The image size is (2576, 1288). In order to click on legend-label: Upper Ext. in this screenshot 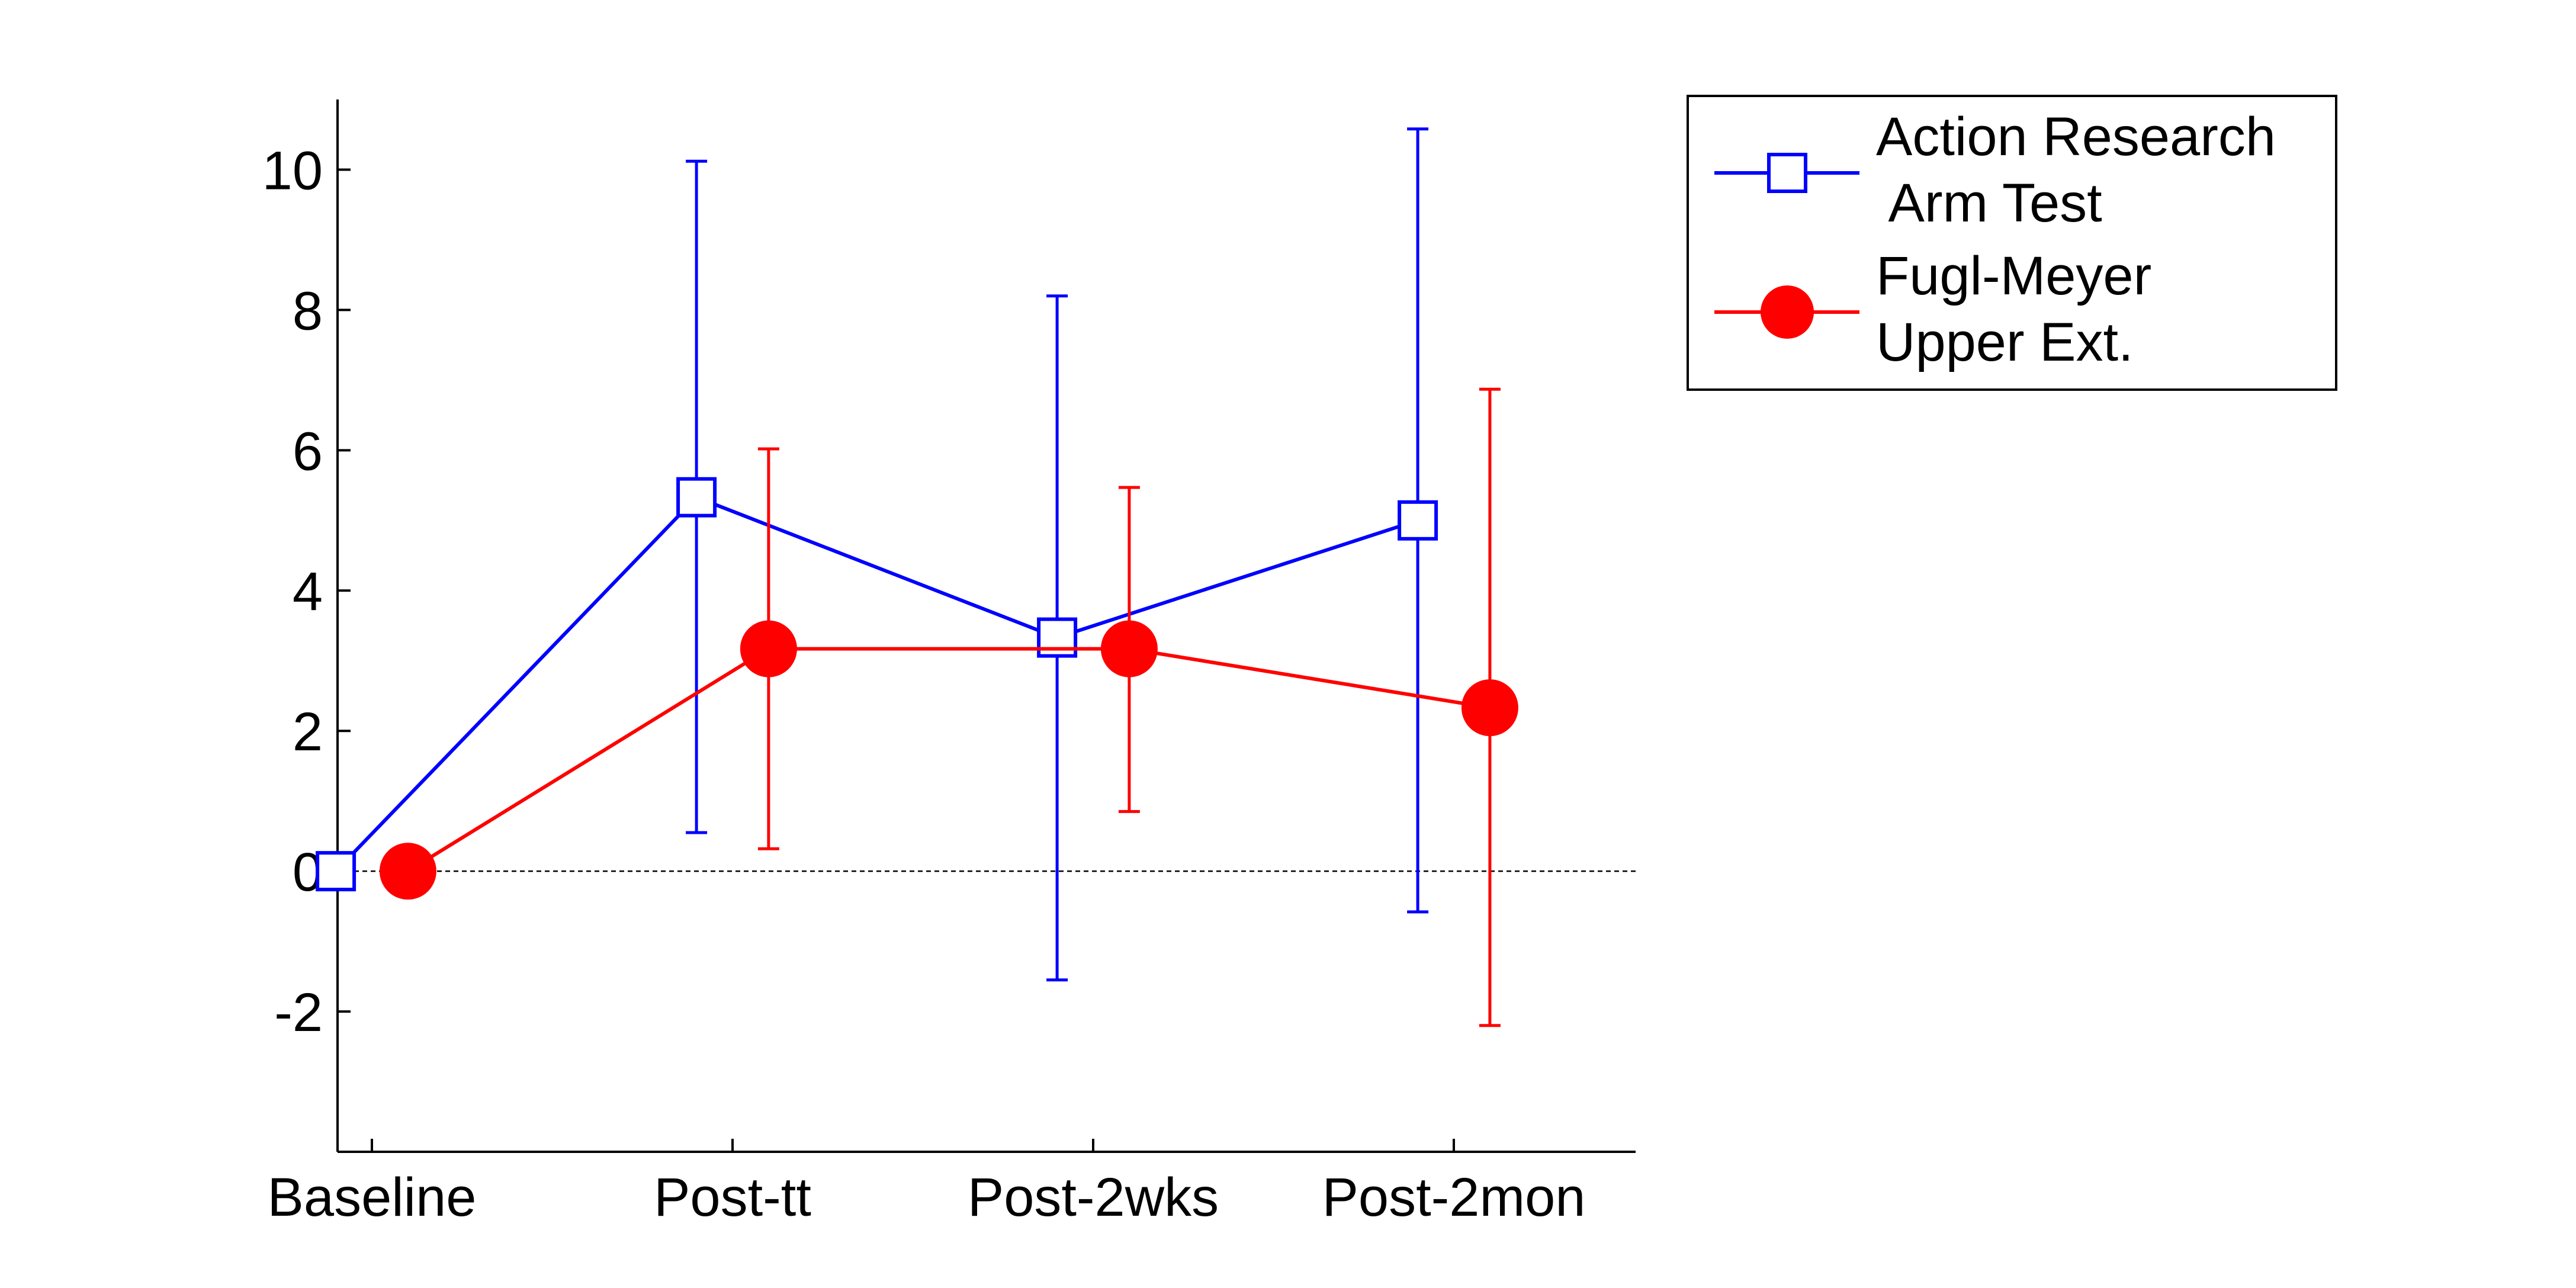, I will do `click(2005, 342)`.